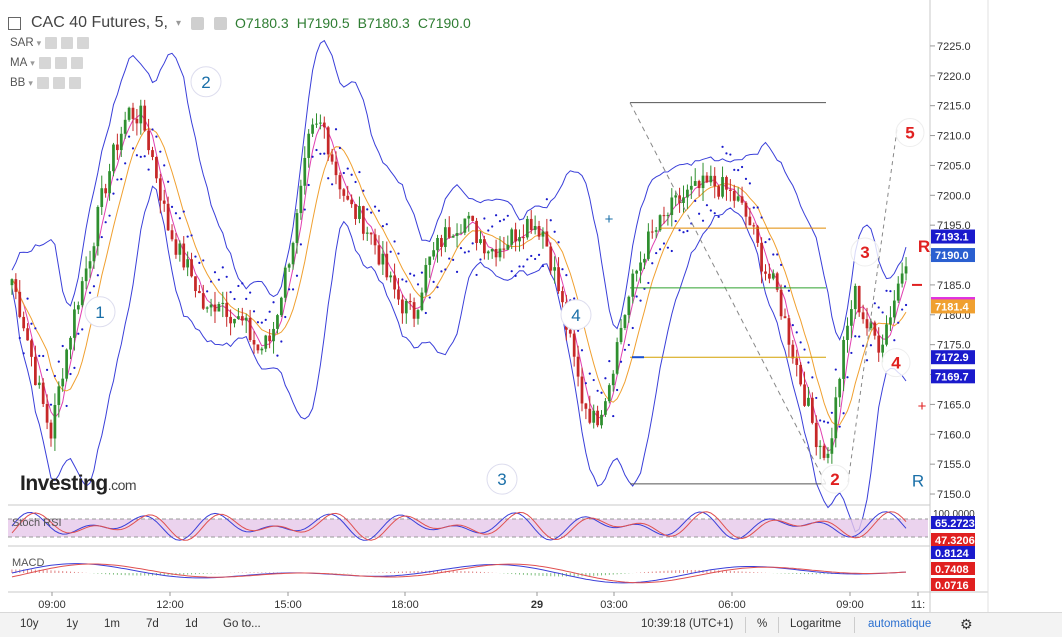  I want to click on y-tick-label: 7215.0, so click(954, 107).